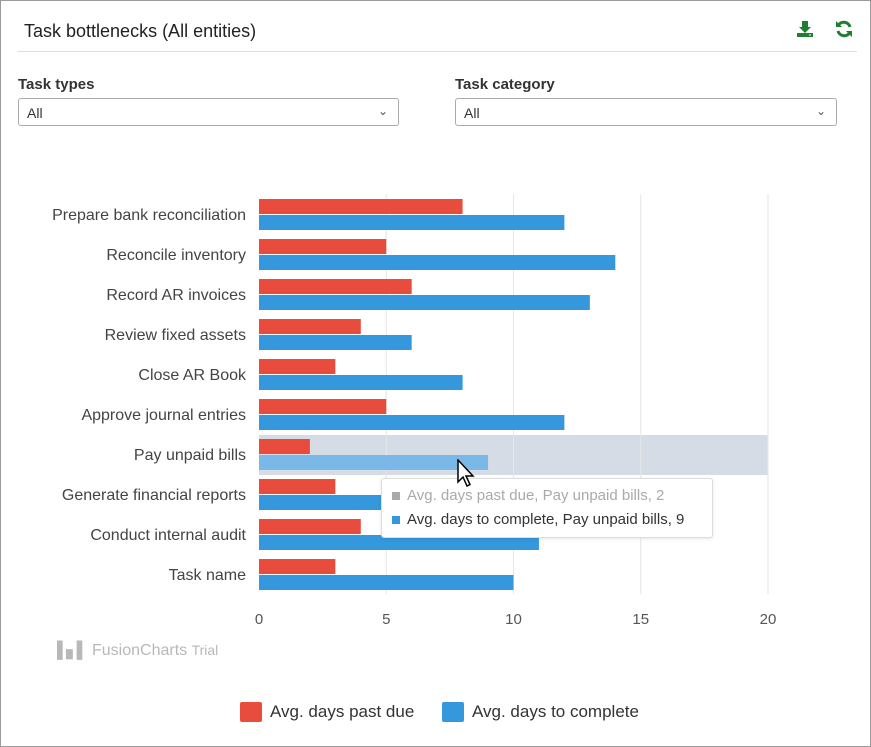  Describe the element at coordinates (163, 415) in the screenshot. I see `category-label: Approve journal entries` at that location.